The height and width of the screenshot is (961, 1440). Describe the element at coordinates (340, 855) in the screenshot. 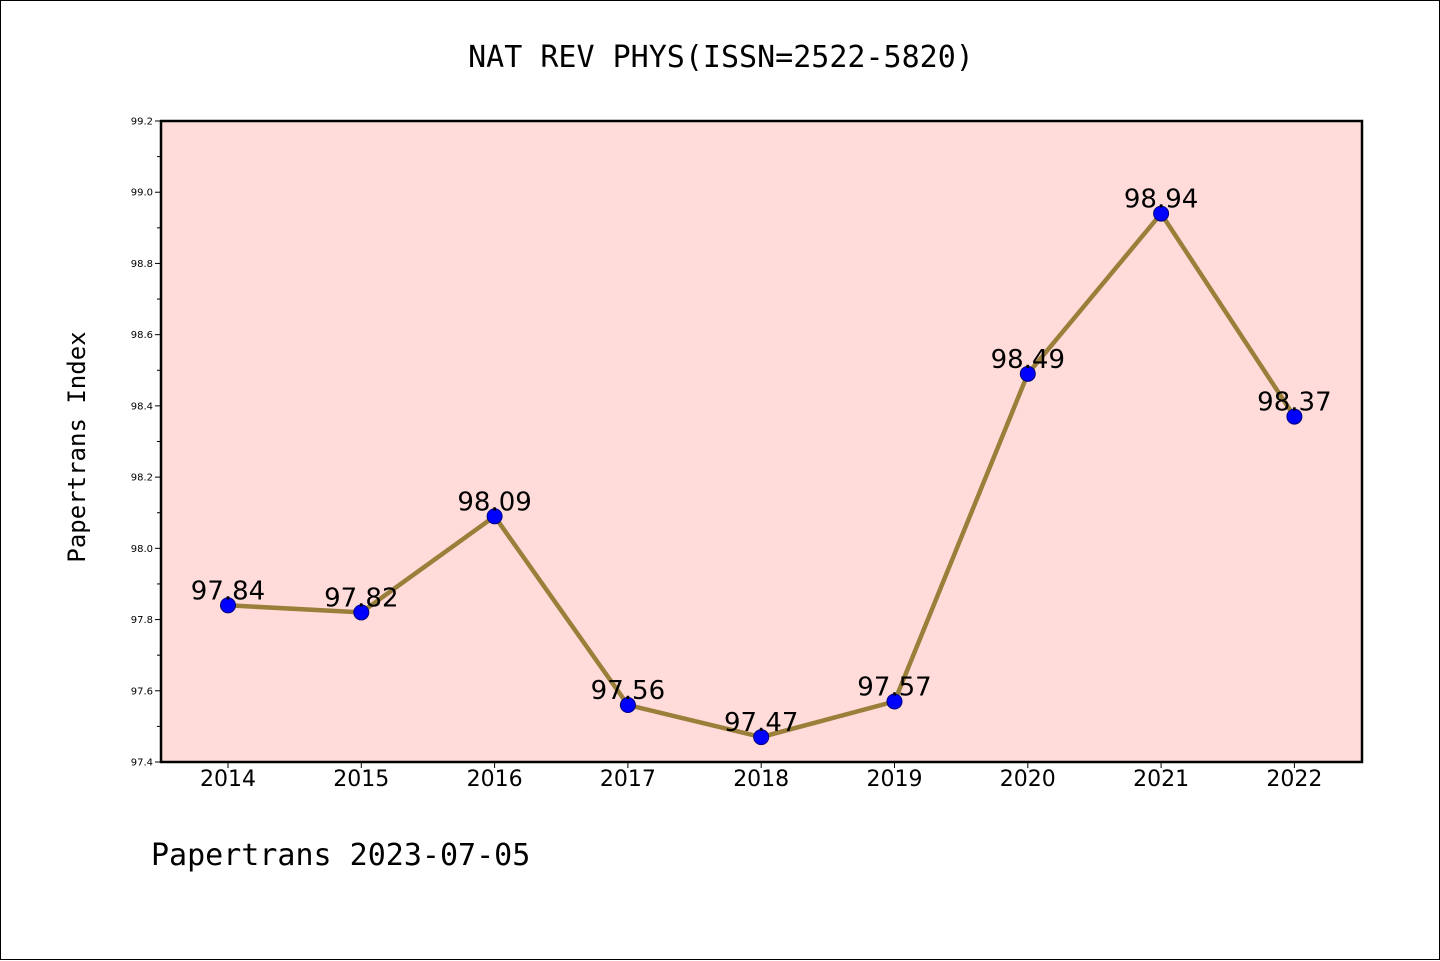

I see `footer-credit: Papertrans 2023-07-05` at that location.